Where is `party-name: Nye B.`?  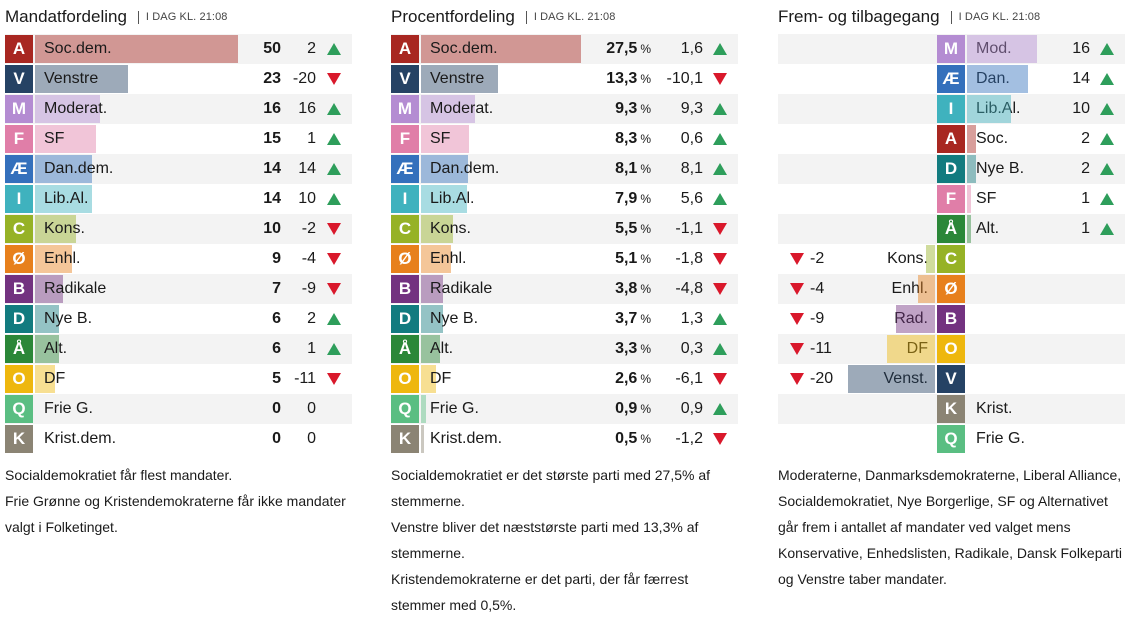
party-name: Nye B. is located at coordinates (454, 318).